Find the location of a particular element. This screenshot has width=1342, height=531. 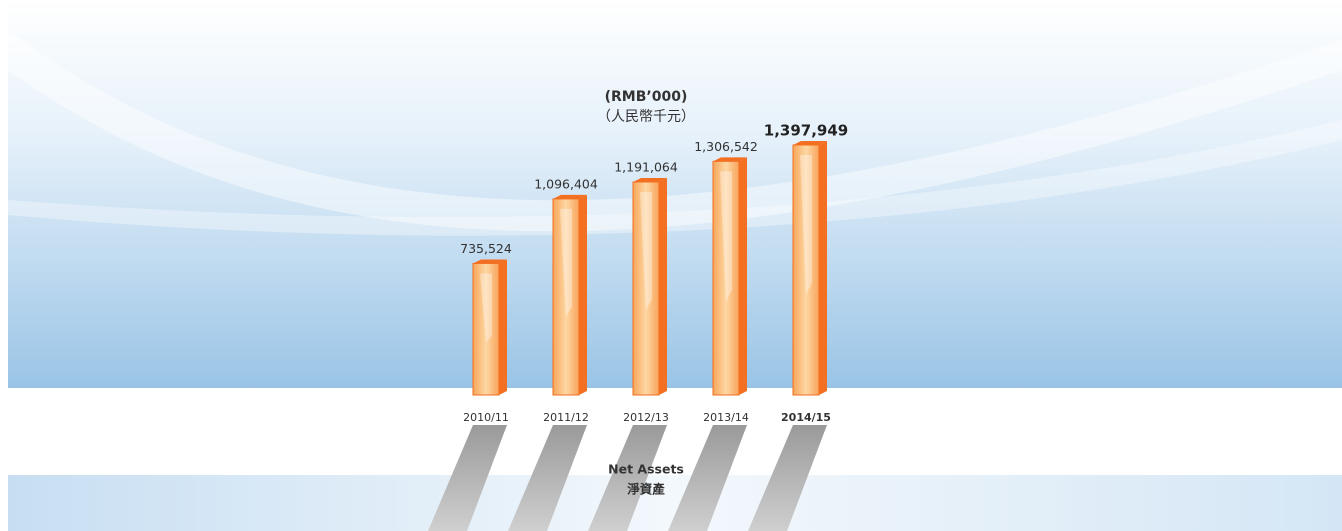

caption-zh: 淨資產 is located at coordinates (646, 489).